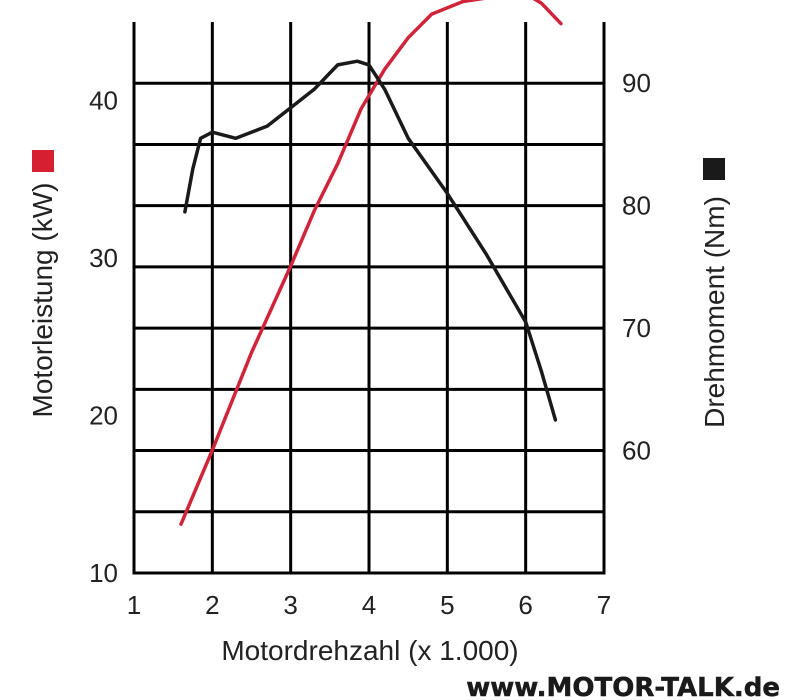 The image size is (800, 700). What do you see at coordinates (103, 416) in the screenshot?
I see `y-left-tick-label: 20` at bounding box center [103, 416].